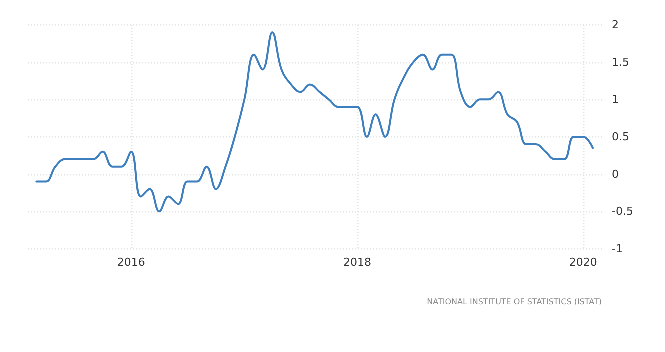 The height and width of the screenshot is (352, 665). I want to click on y-tick-label: -0.5, so click(623, 211).